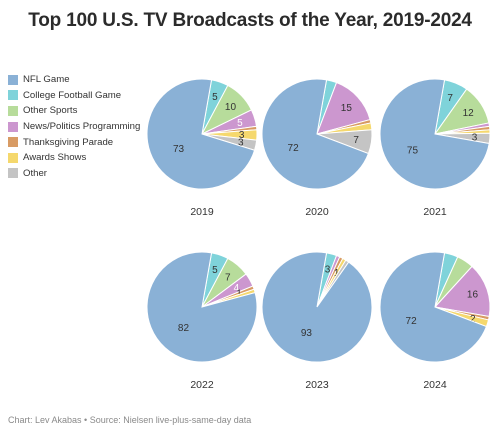 The width and height of the screenshot is (500, 440). I want to click on legend-item: Awards Shows, so click(74, 158).